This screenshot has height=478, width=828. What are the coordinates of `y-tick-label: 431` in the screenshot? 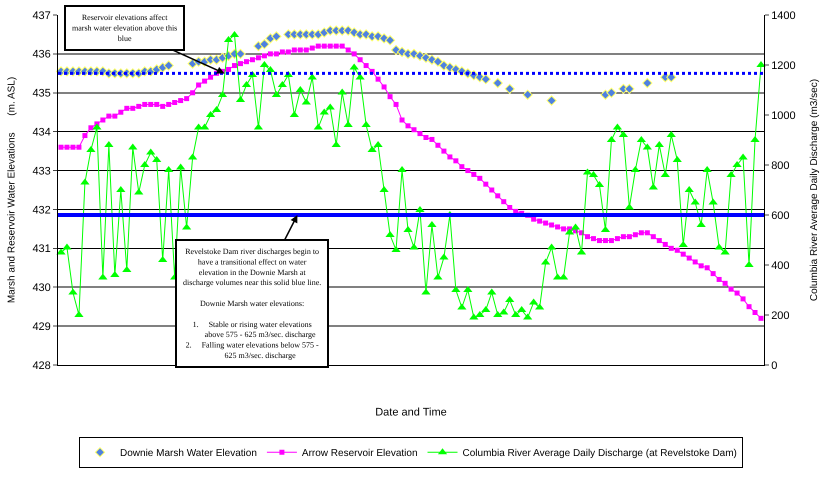 It's located at (41, 249).